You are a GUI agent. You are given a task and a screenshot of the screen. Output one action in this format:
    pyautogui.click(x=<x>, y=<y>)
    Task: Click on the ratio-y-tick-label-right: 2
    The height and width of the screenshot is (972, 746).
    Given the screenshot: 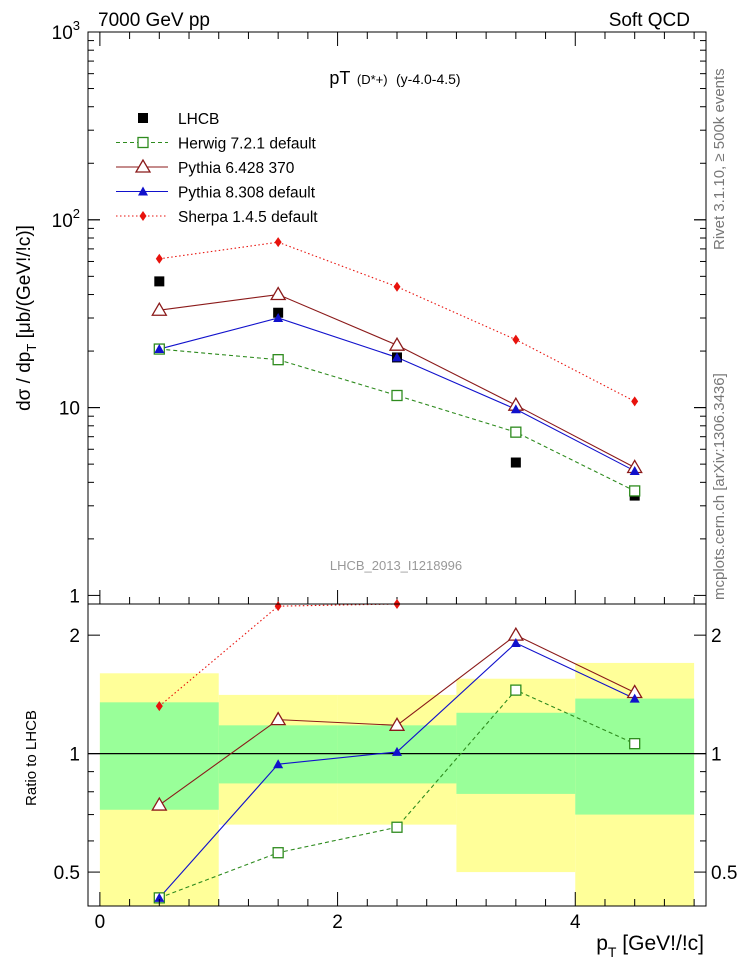 What is the action you would take?
    pyautogui.click(x=716, y=636)
    